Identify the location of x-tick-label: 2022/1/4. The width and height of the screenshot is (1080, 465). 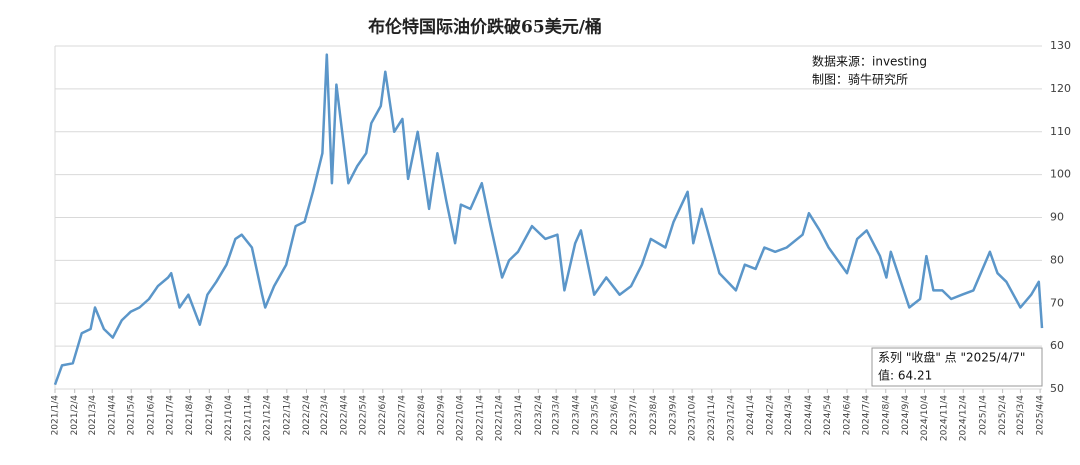
(287, 415).